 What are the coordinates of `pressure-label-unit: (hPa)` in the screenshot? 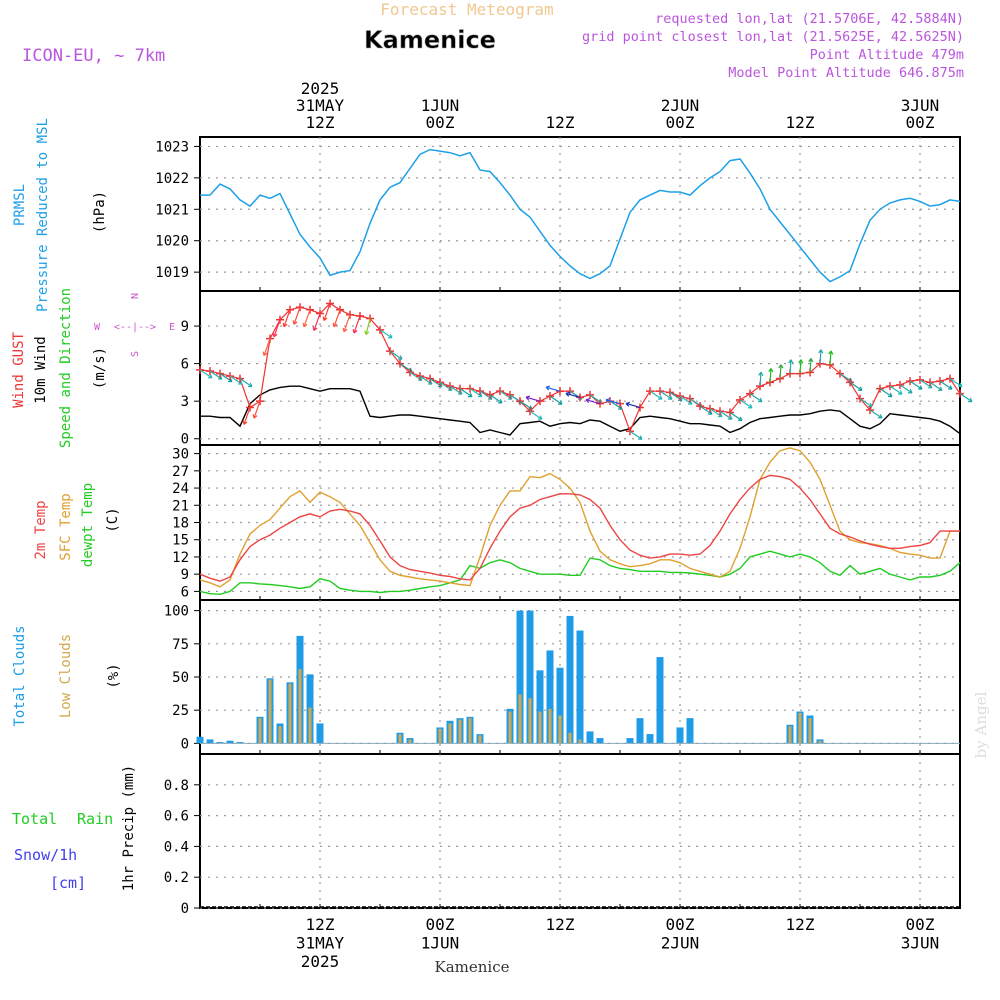 It's located at (100, 212).